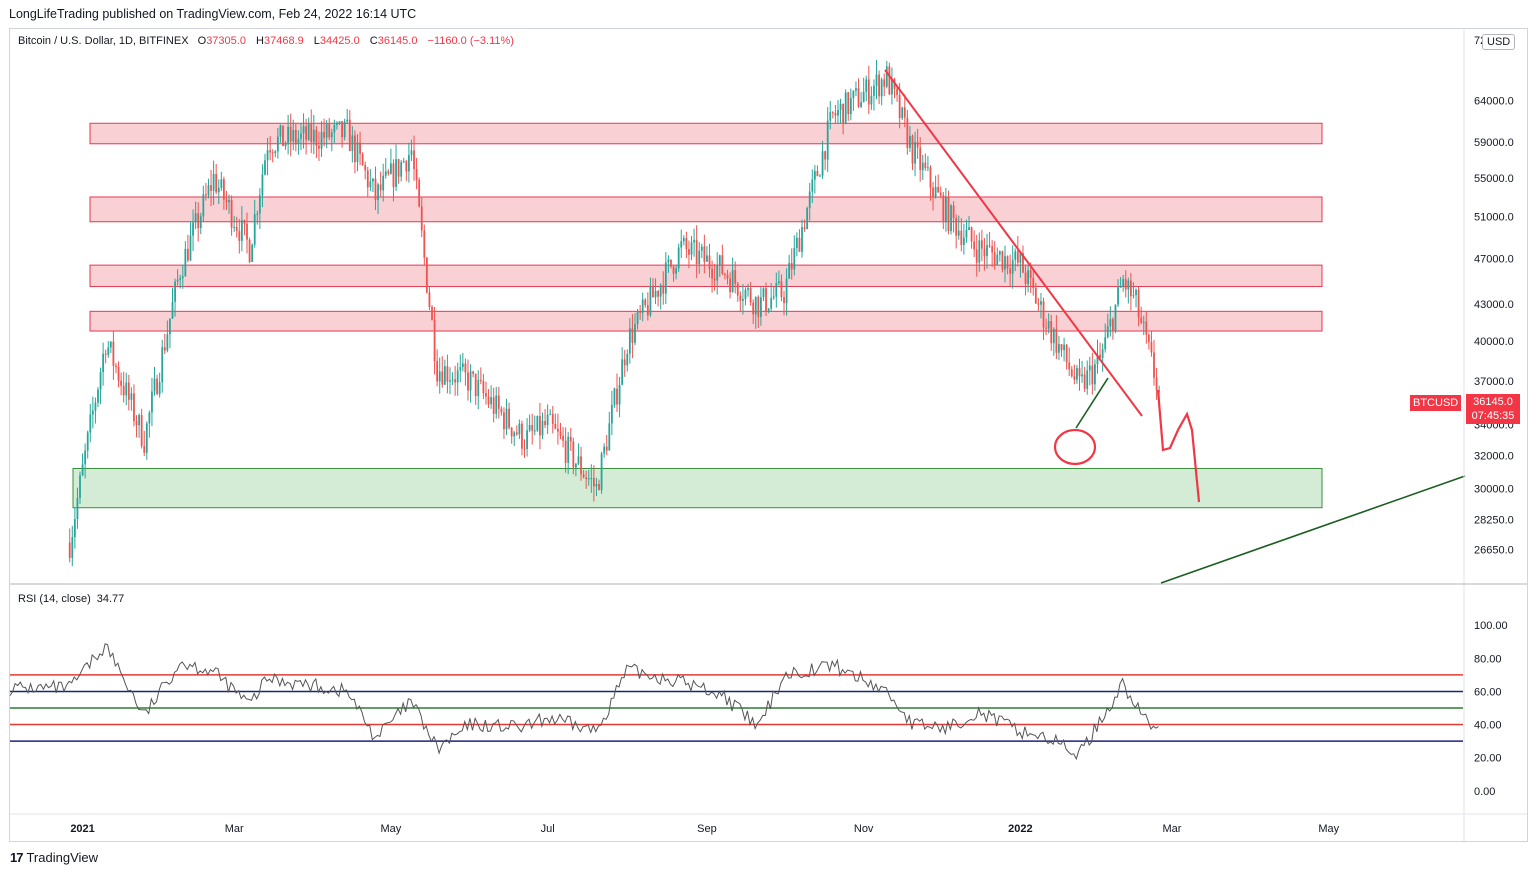 The height and width of the screenshot is (877, 1538). I want to click on high-value: 37468.9, so click(283, 41).